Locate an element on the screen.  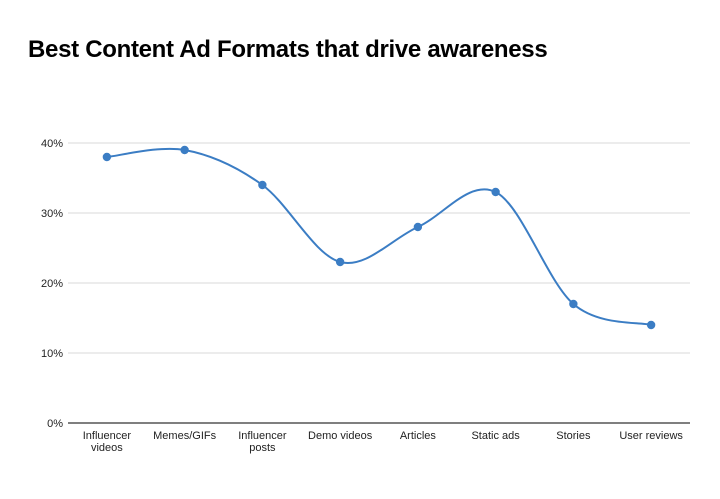
x-tick-label: Influencer videos is located at coordinates (107, 442).